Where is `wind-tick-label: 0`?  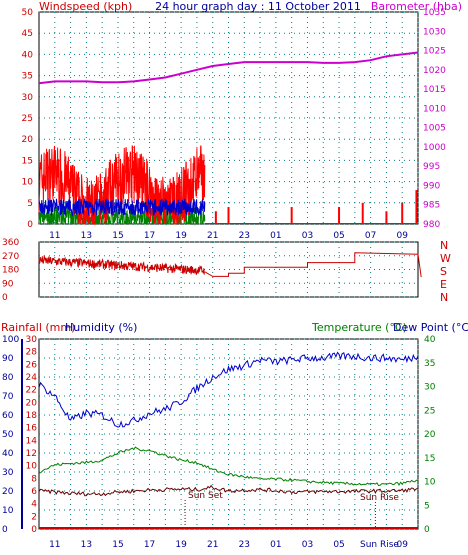
wind-tick-label: 0 is located at coordinates (30, 225).